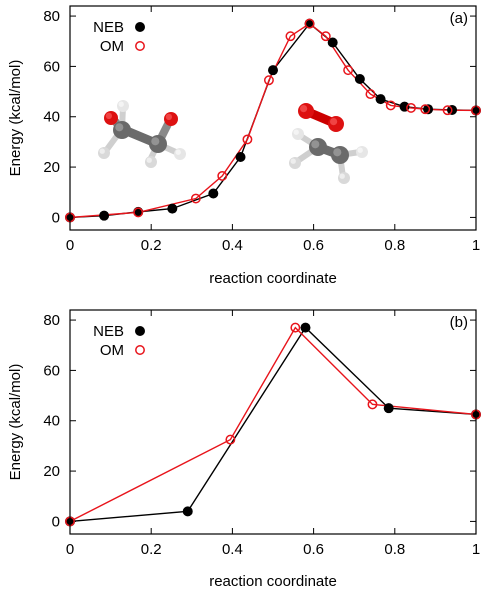 The width and height of the screenshot is (482, 594). What do you see at coordinates (142, 134) in the screenshot?
I see `molecule-reactant` at bounding box center [142, 134].